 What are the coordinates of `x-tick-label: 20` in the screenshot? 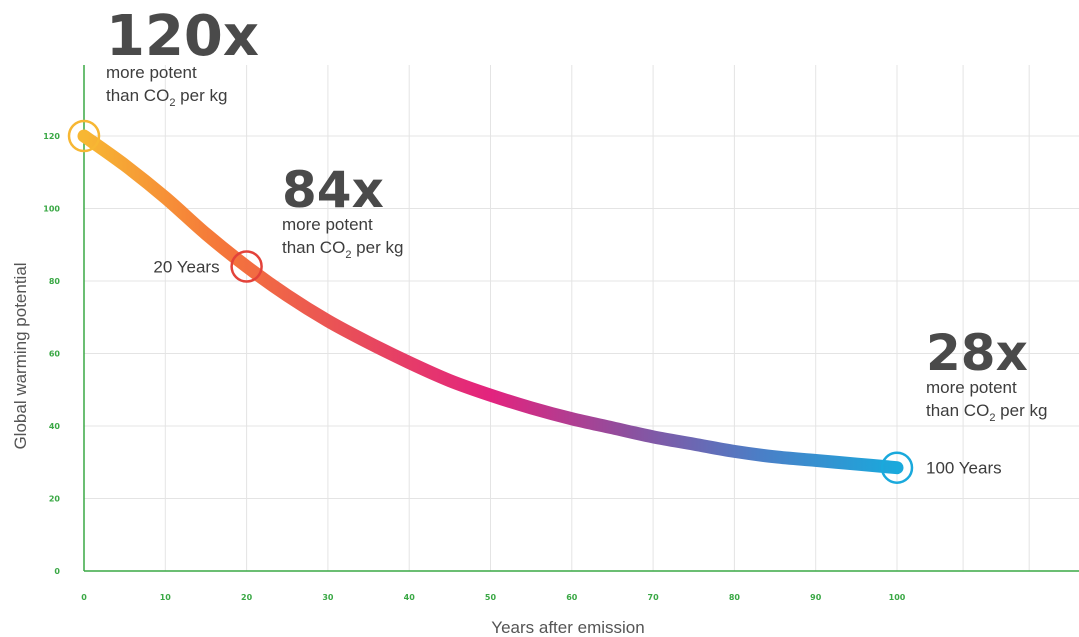 It's located at (247, 597).